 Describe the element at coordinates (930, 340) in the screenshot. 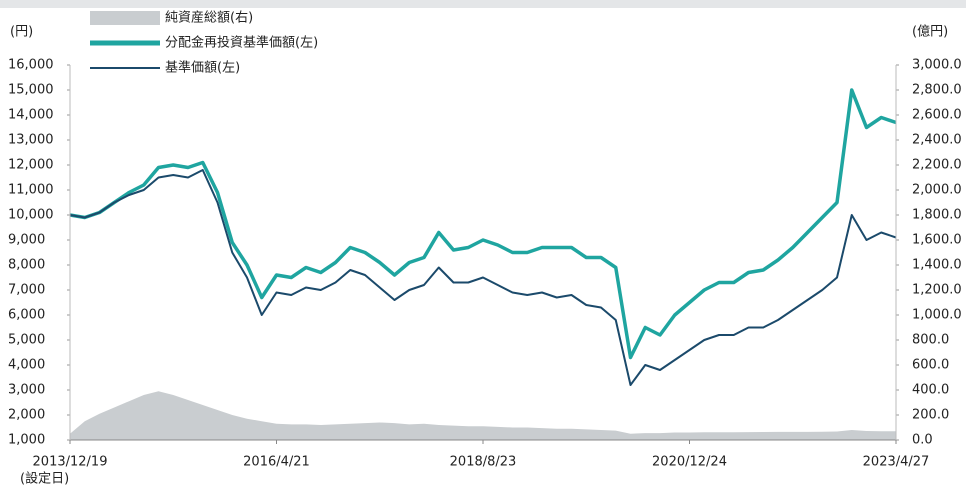

I see `y2-tick-label: 800.0` at that location.